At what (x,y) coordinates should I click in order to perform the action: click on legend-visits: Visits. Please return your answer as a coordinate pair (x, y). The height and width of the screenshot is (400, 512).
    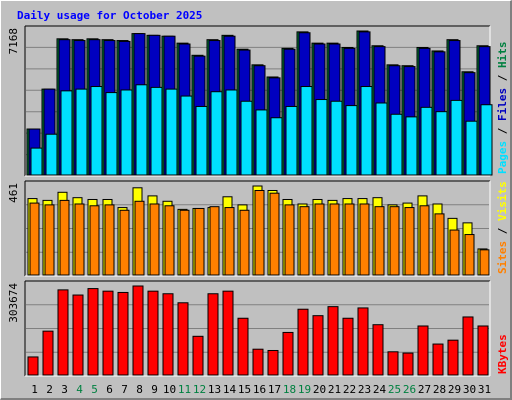
    Looking at the image, I should click on (502, 201).